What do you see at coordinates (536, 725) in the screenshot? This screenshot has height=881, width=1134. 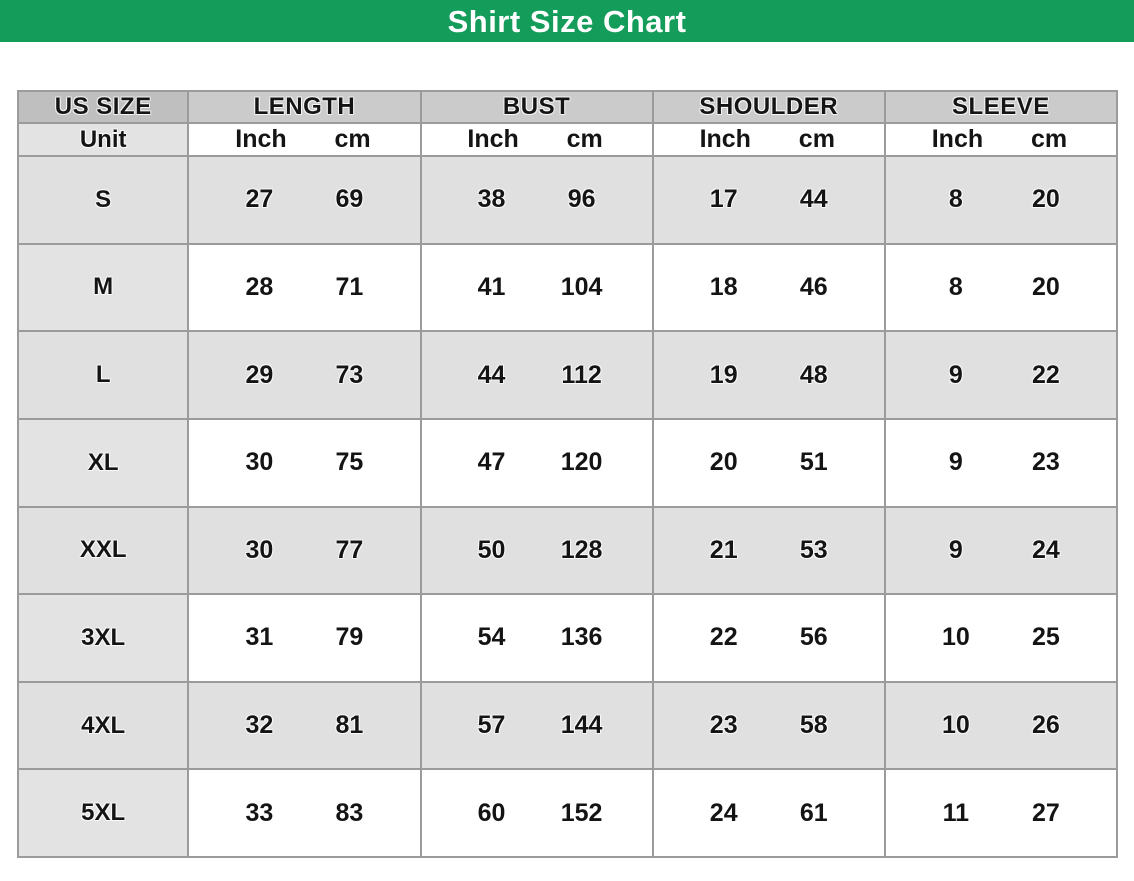 I see `bust-values: 57 144` at bounding box center [536, 725].